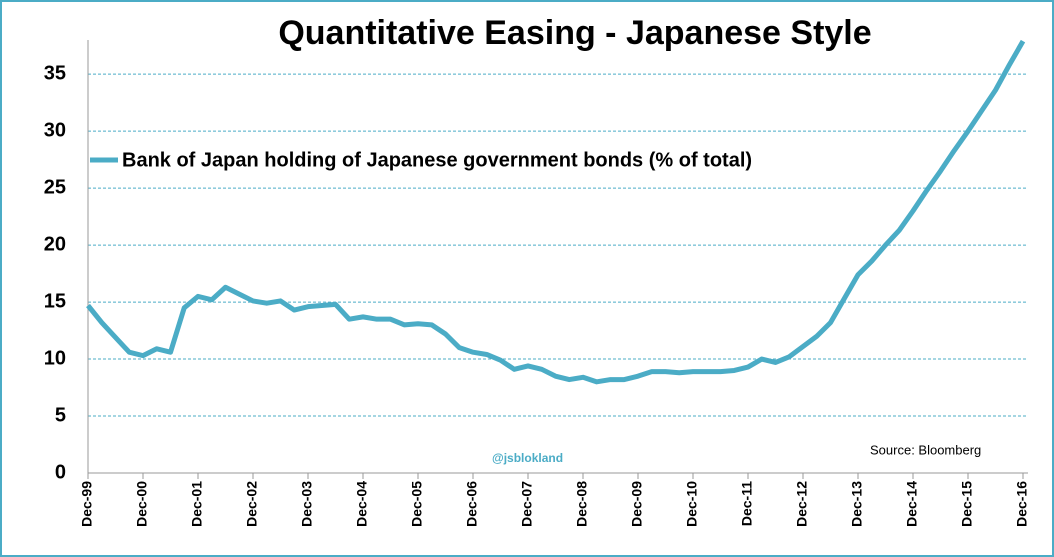 This screenshot has width=1054, height=557. What do you see at coordinates (55, 187) in the screenshot?
I see `y-tick-label: 25` at bounding box center [55, 187].